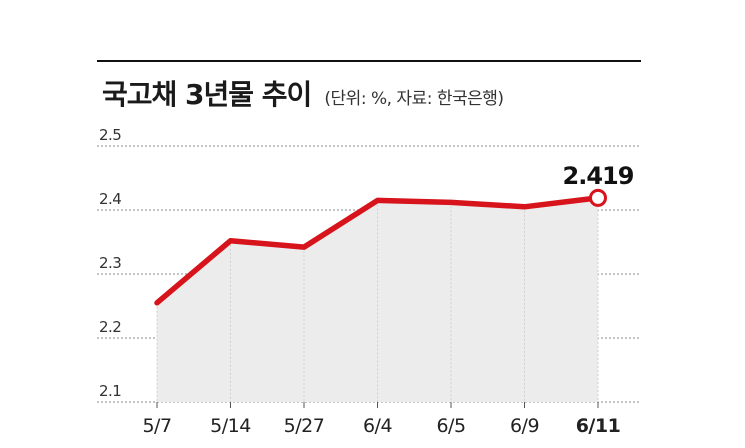  I want to click on data-labels: 2.419, so click(599, 176).